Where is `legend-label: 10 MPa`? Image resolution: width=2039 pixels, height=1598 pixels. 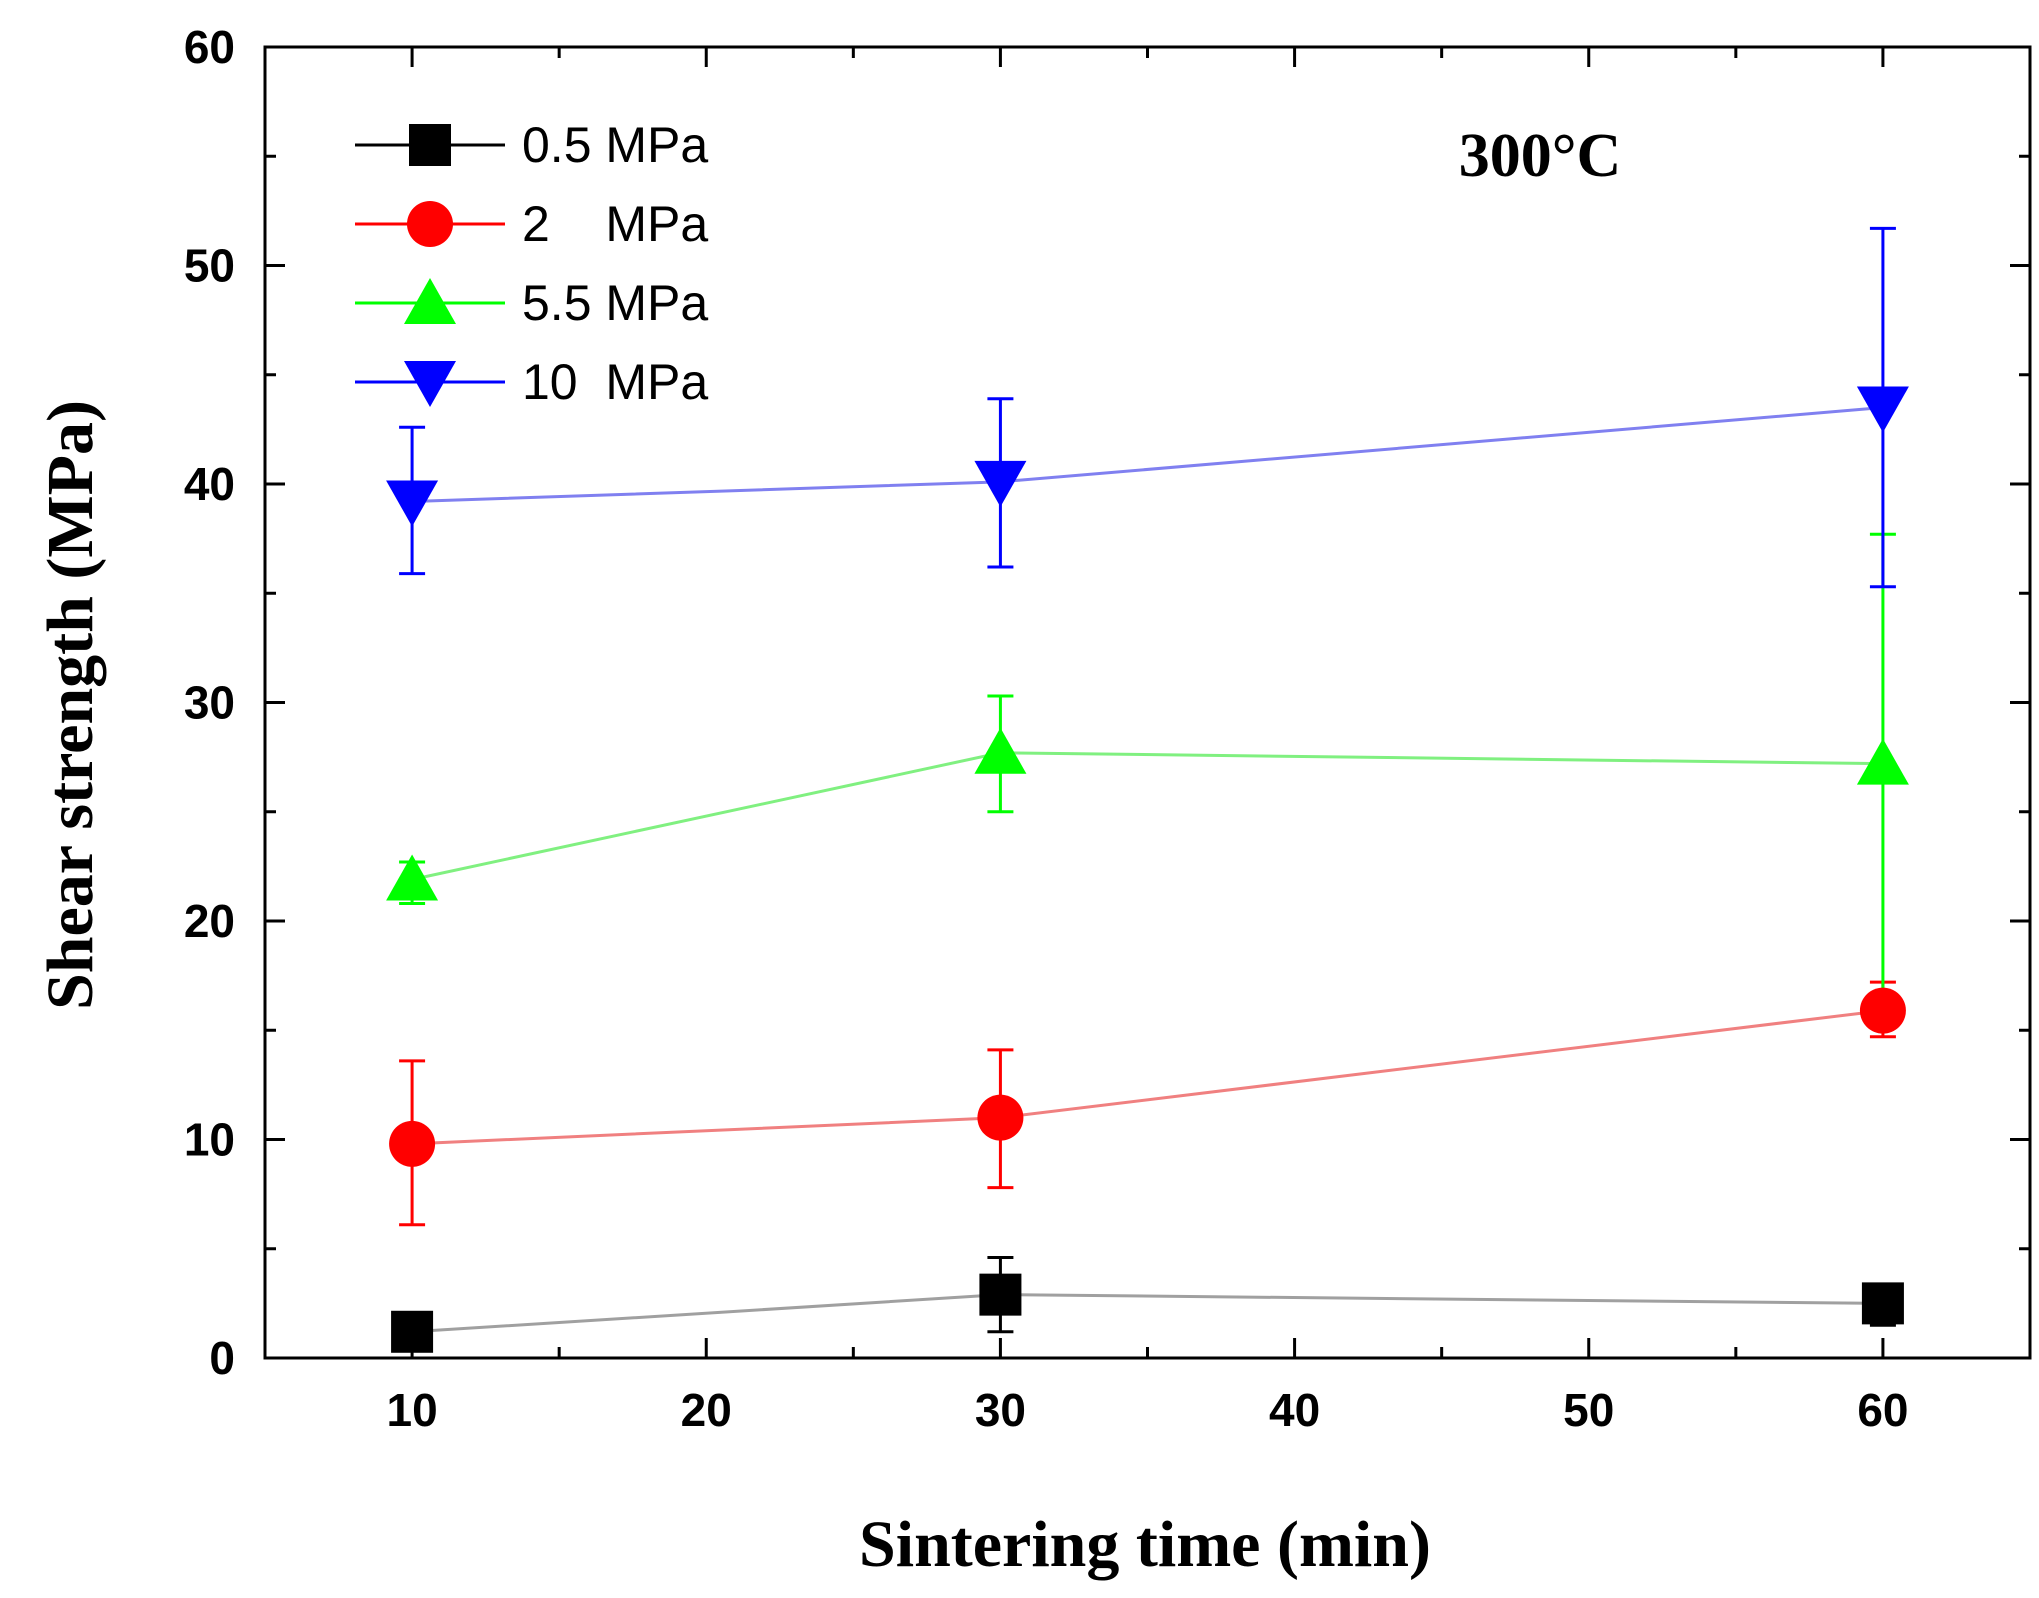 legend-label: 10 MPa is located at coordinates (615, 382).